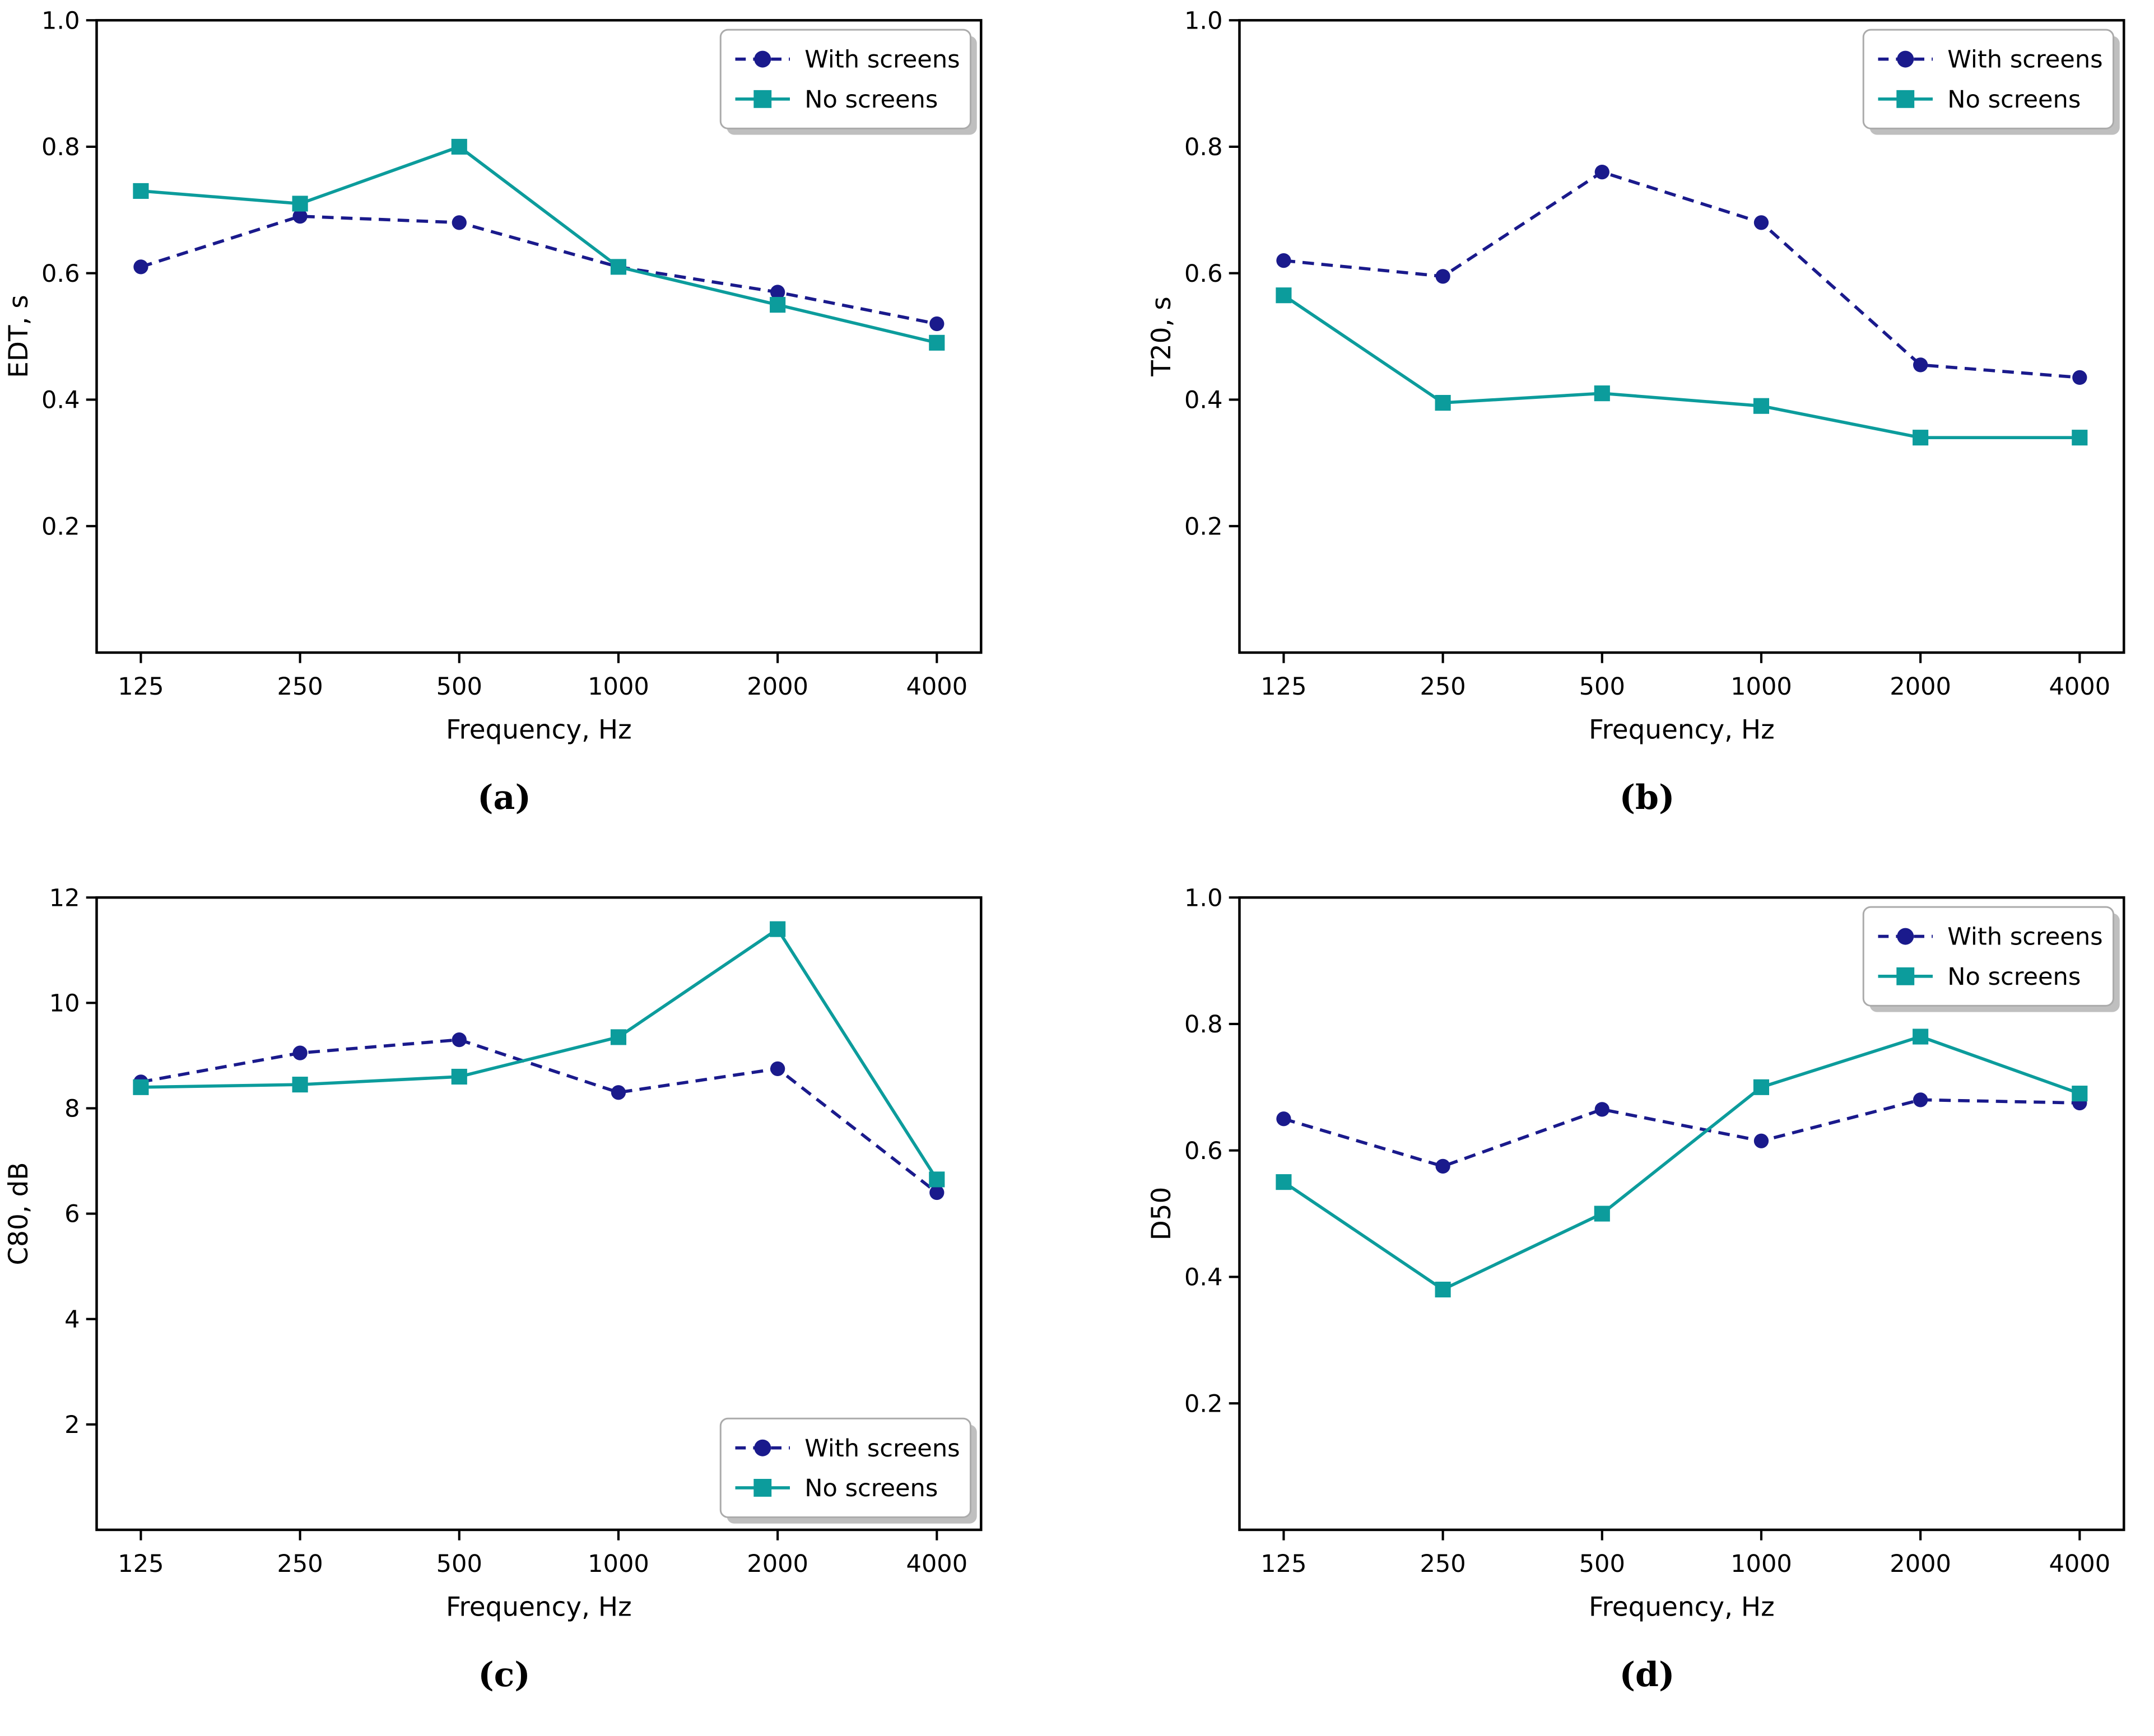 This screenshot has width=2154, height=1736. I want to click on caption-c: (c), so click(505, 1675).